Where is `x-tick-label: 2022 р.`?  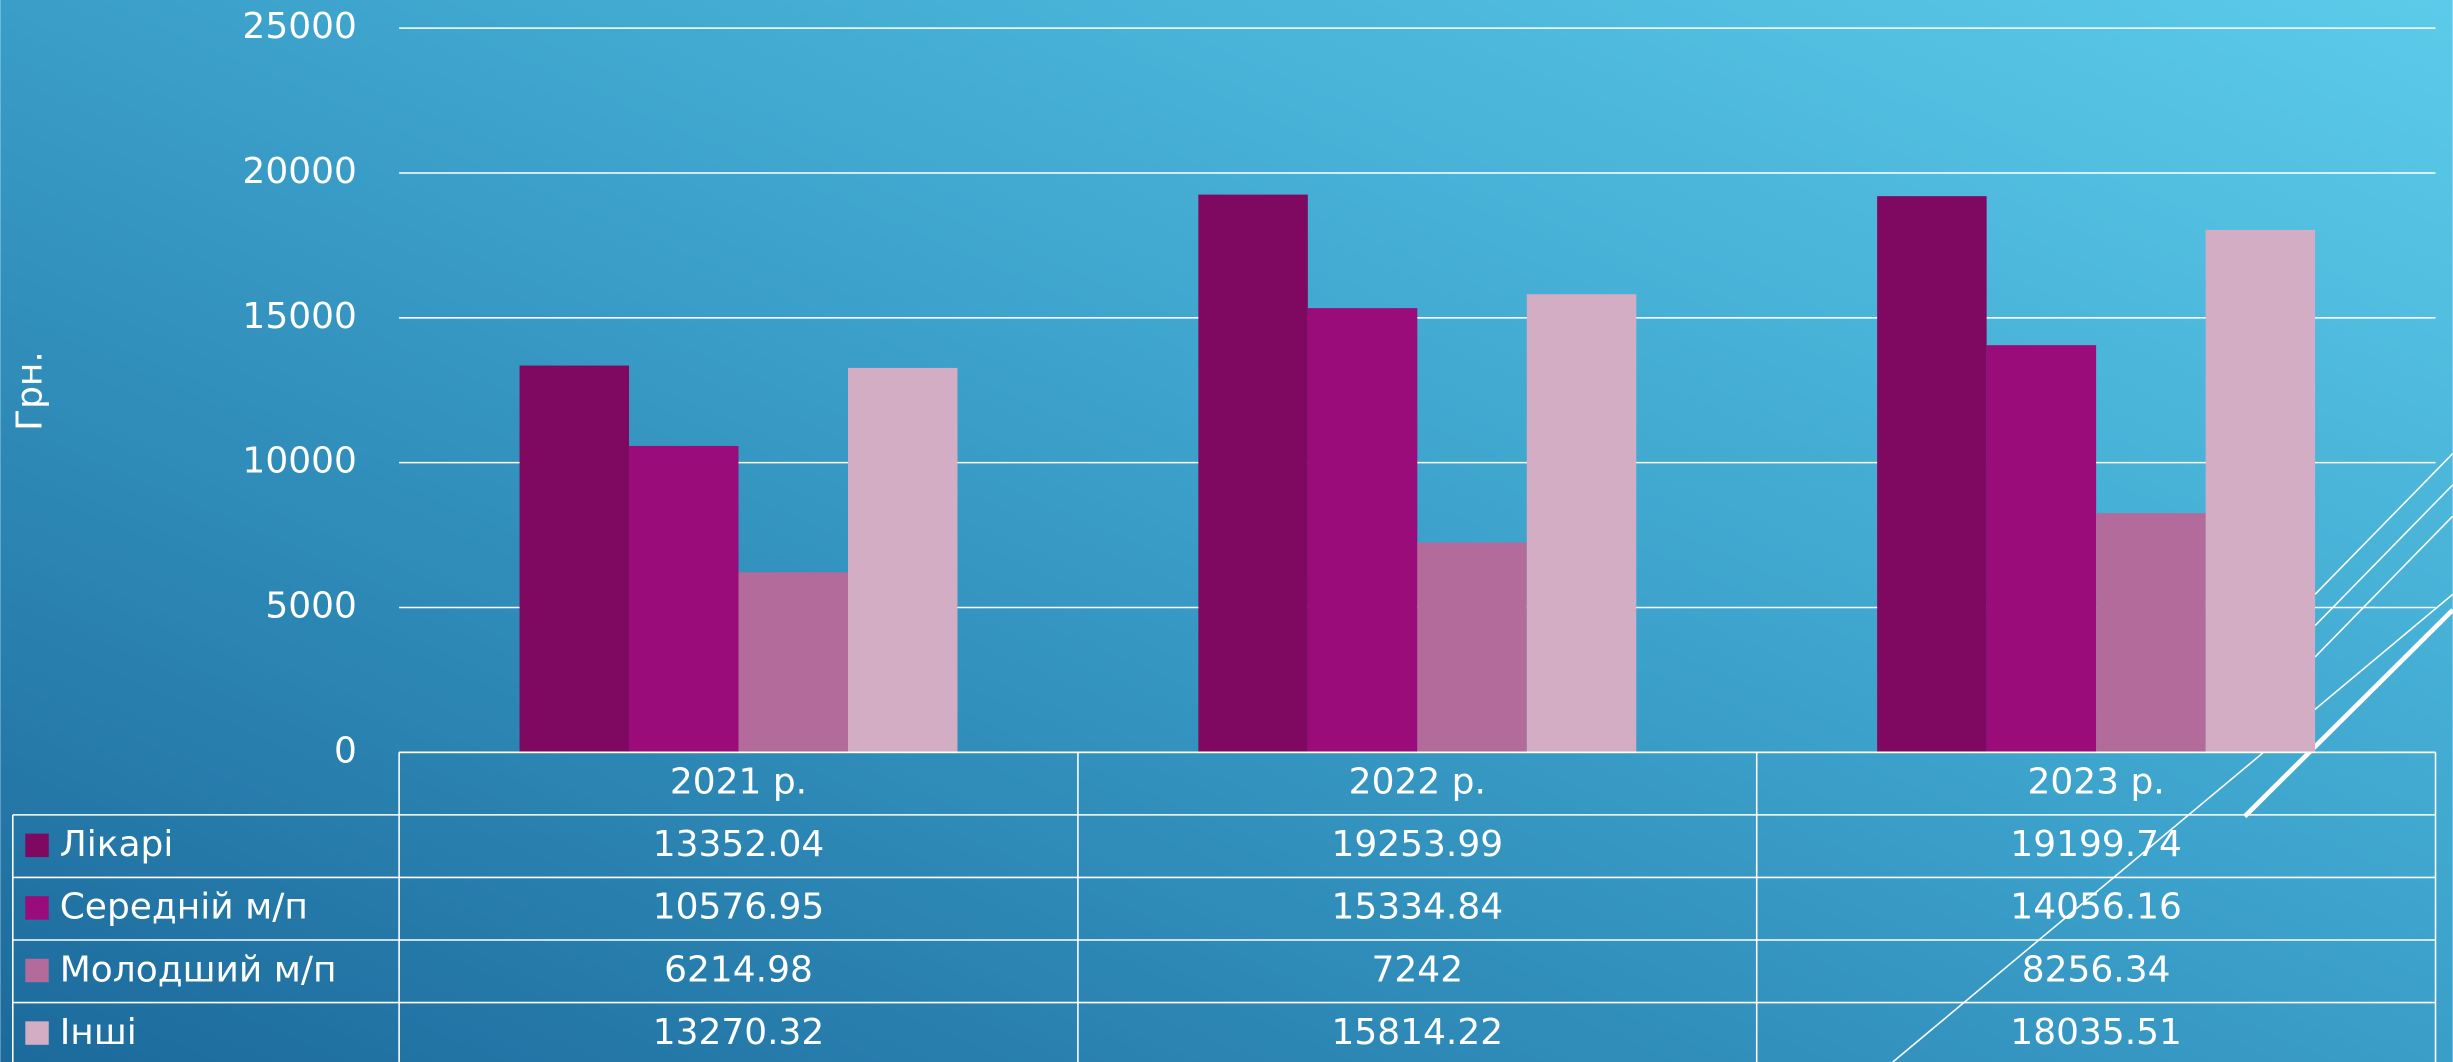 x-tick-label: 2022 р. is located at coordinates (1417, 782).